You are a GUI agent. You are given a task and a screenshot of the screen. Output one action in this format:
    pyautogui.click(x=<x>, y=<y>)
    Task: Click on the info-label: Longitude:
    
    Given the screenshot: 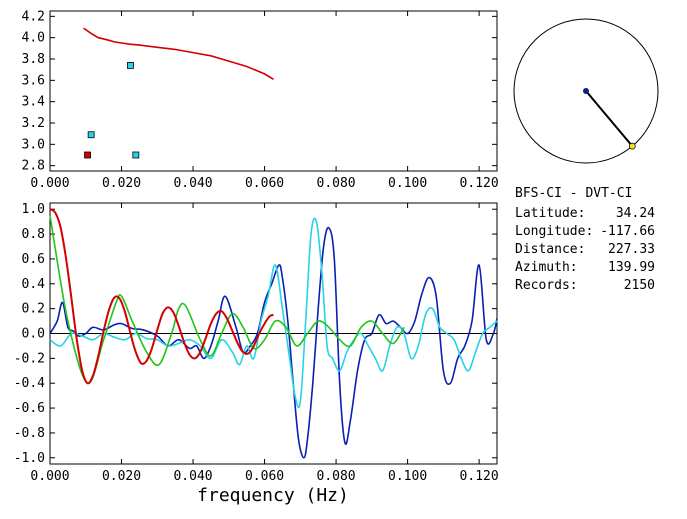 What is the action you would take?
    pyautogui.click(x=554, y=231)
    